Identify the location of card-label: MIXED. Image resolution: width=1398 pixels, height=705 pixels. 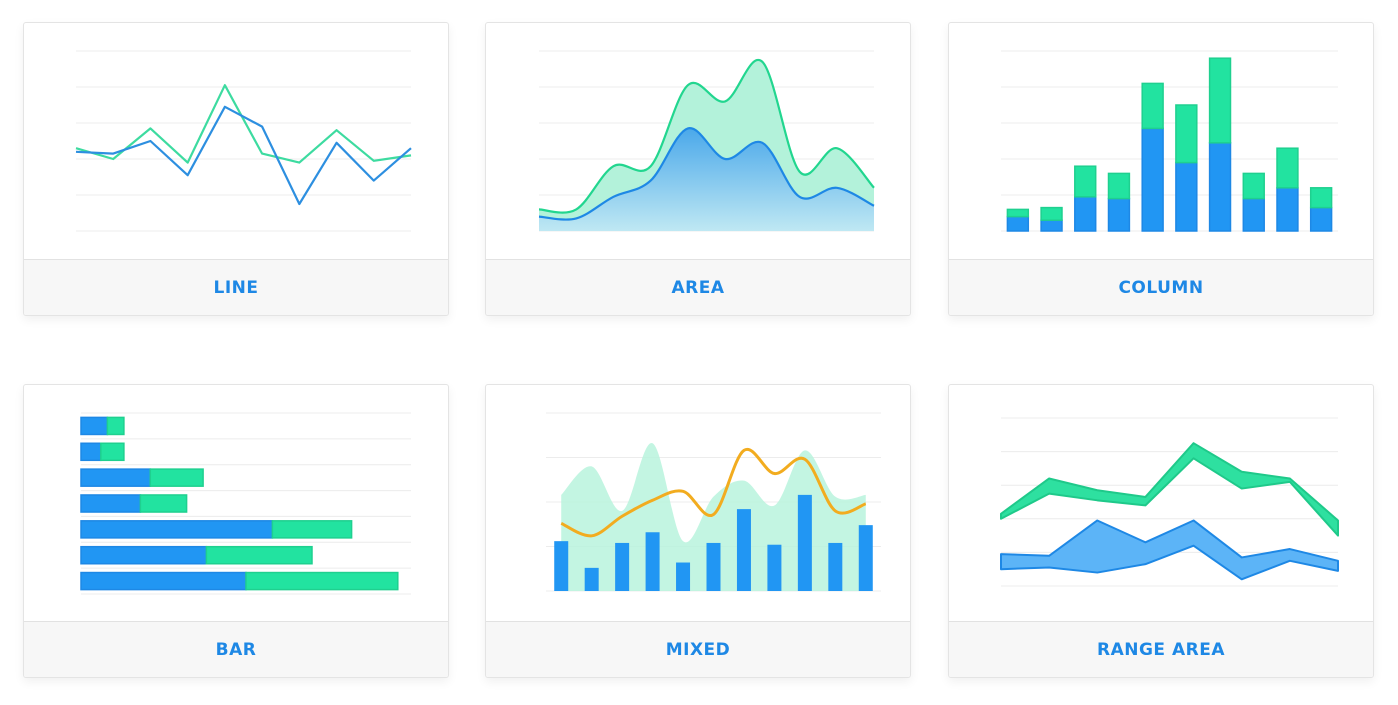
(698, 649).